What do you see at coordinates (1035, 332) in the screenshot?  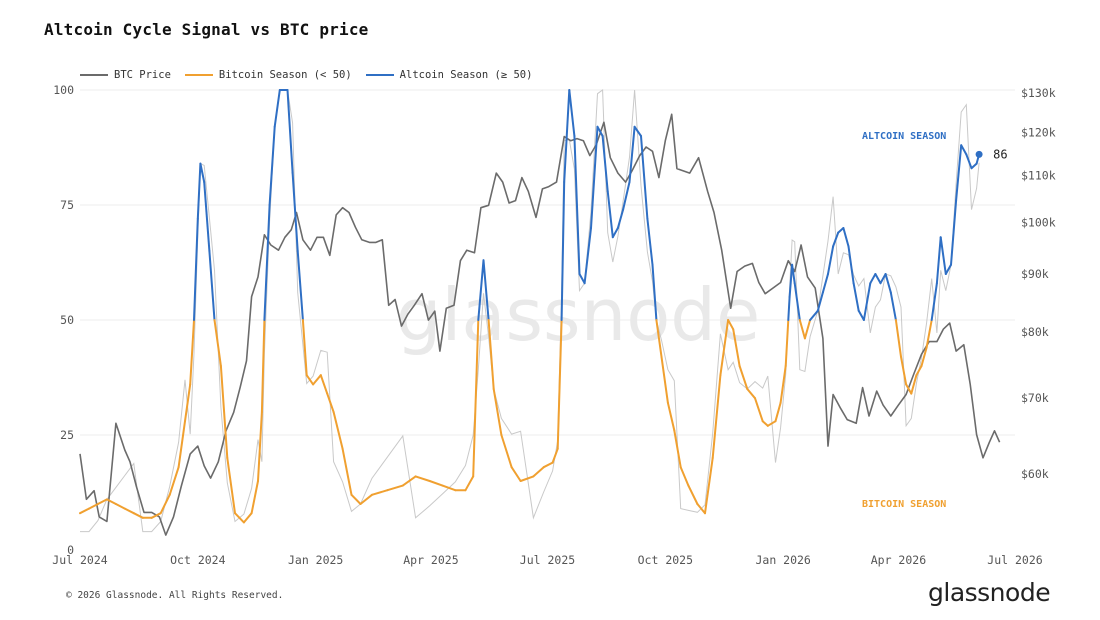 I see `right-axis-tick-80000: $80k` at bounding box center [1035, 332].